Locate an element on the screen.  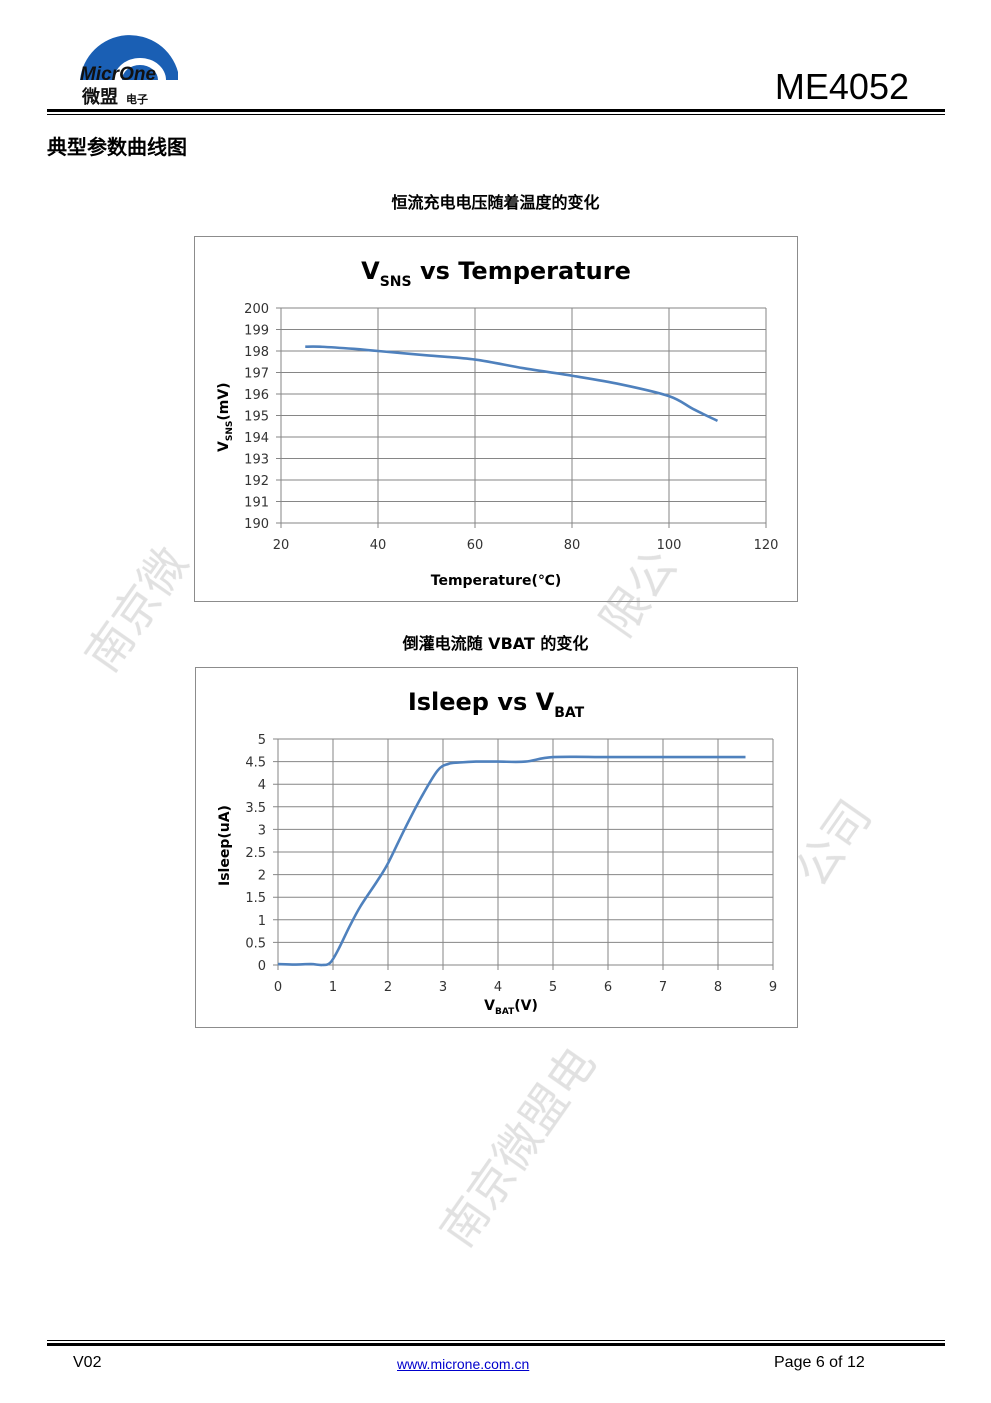
y-tick-label: 193 is located at coordinates (256, 460).